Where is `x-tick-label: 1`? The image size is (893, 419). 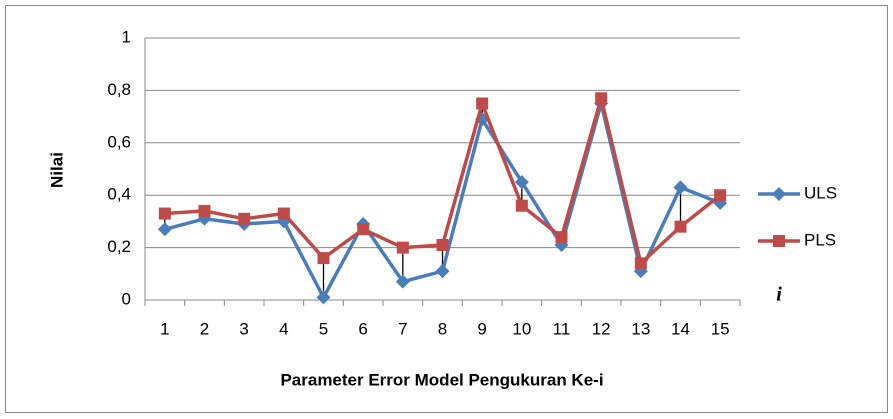
x-tick-label: 1 is located at coordinates (164, 328).